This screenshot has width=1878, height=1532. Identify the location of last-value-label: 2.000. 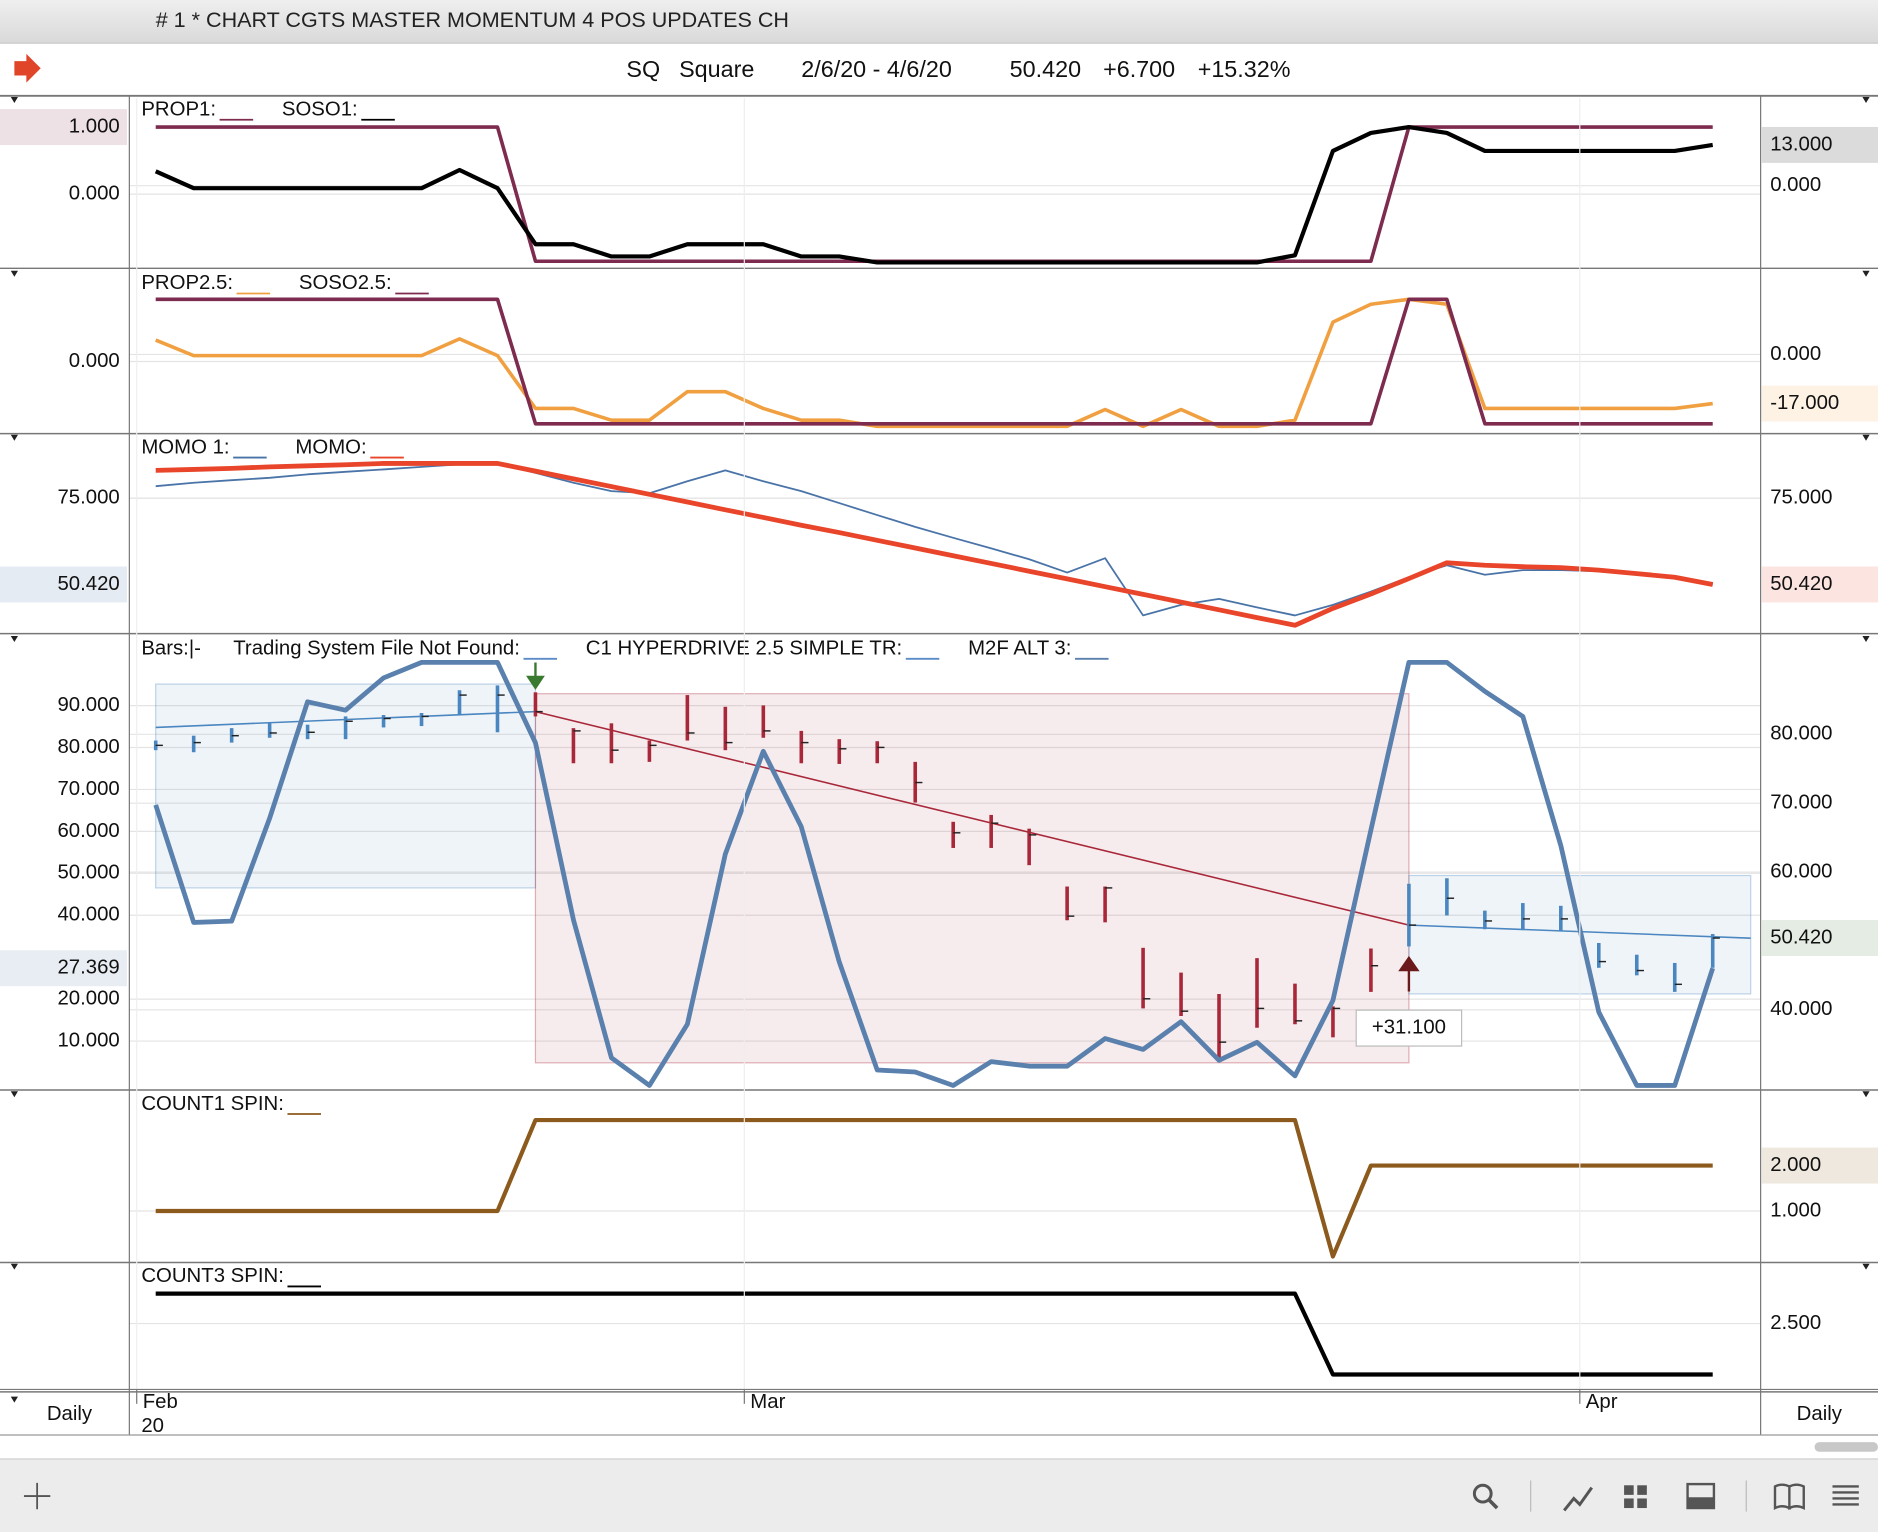
(1795, 1165).